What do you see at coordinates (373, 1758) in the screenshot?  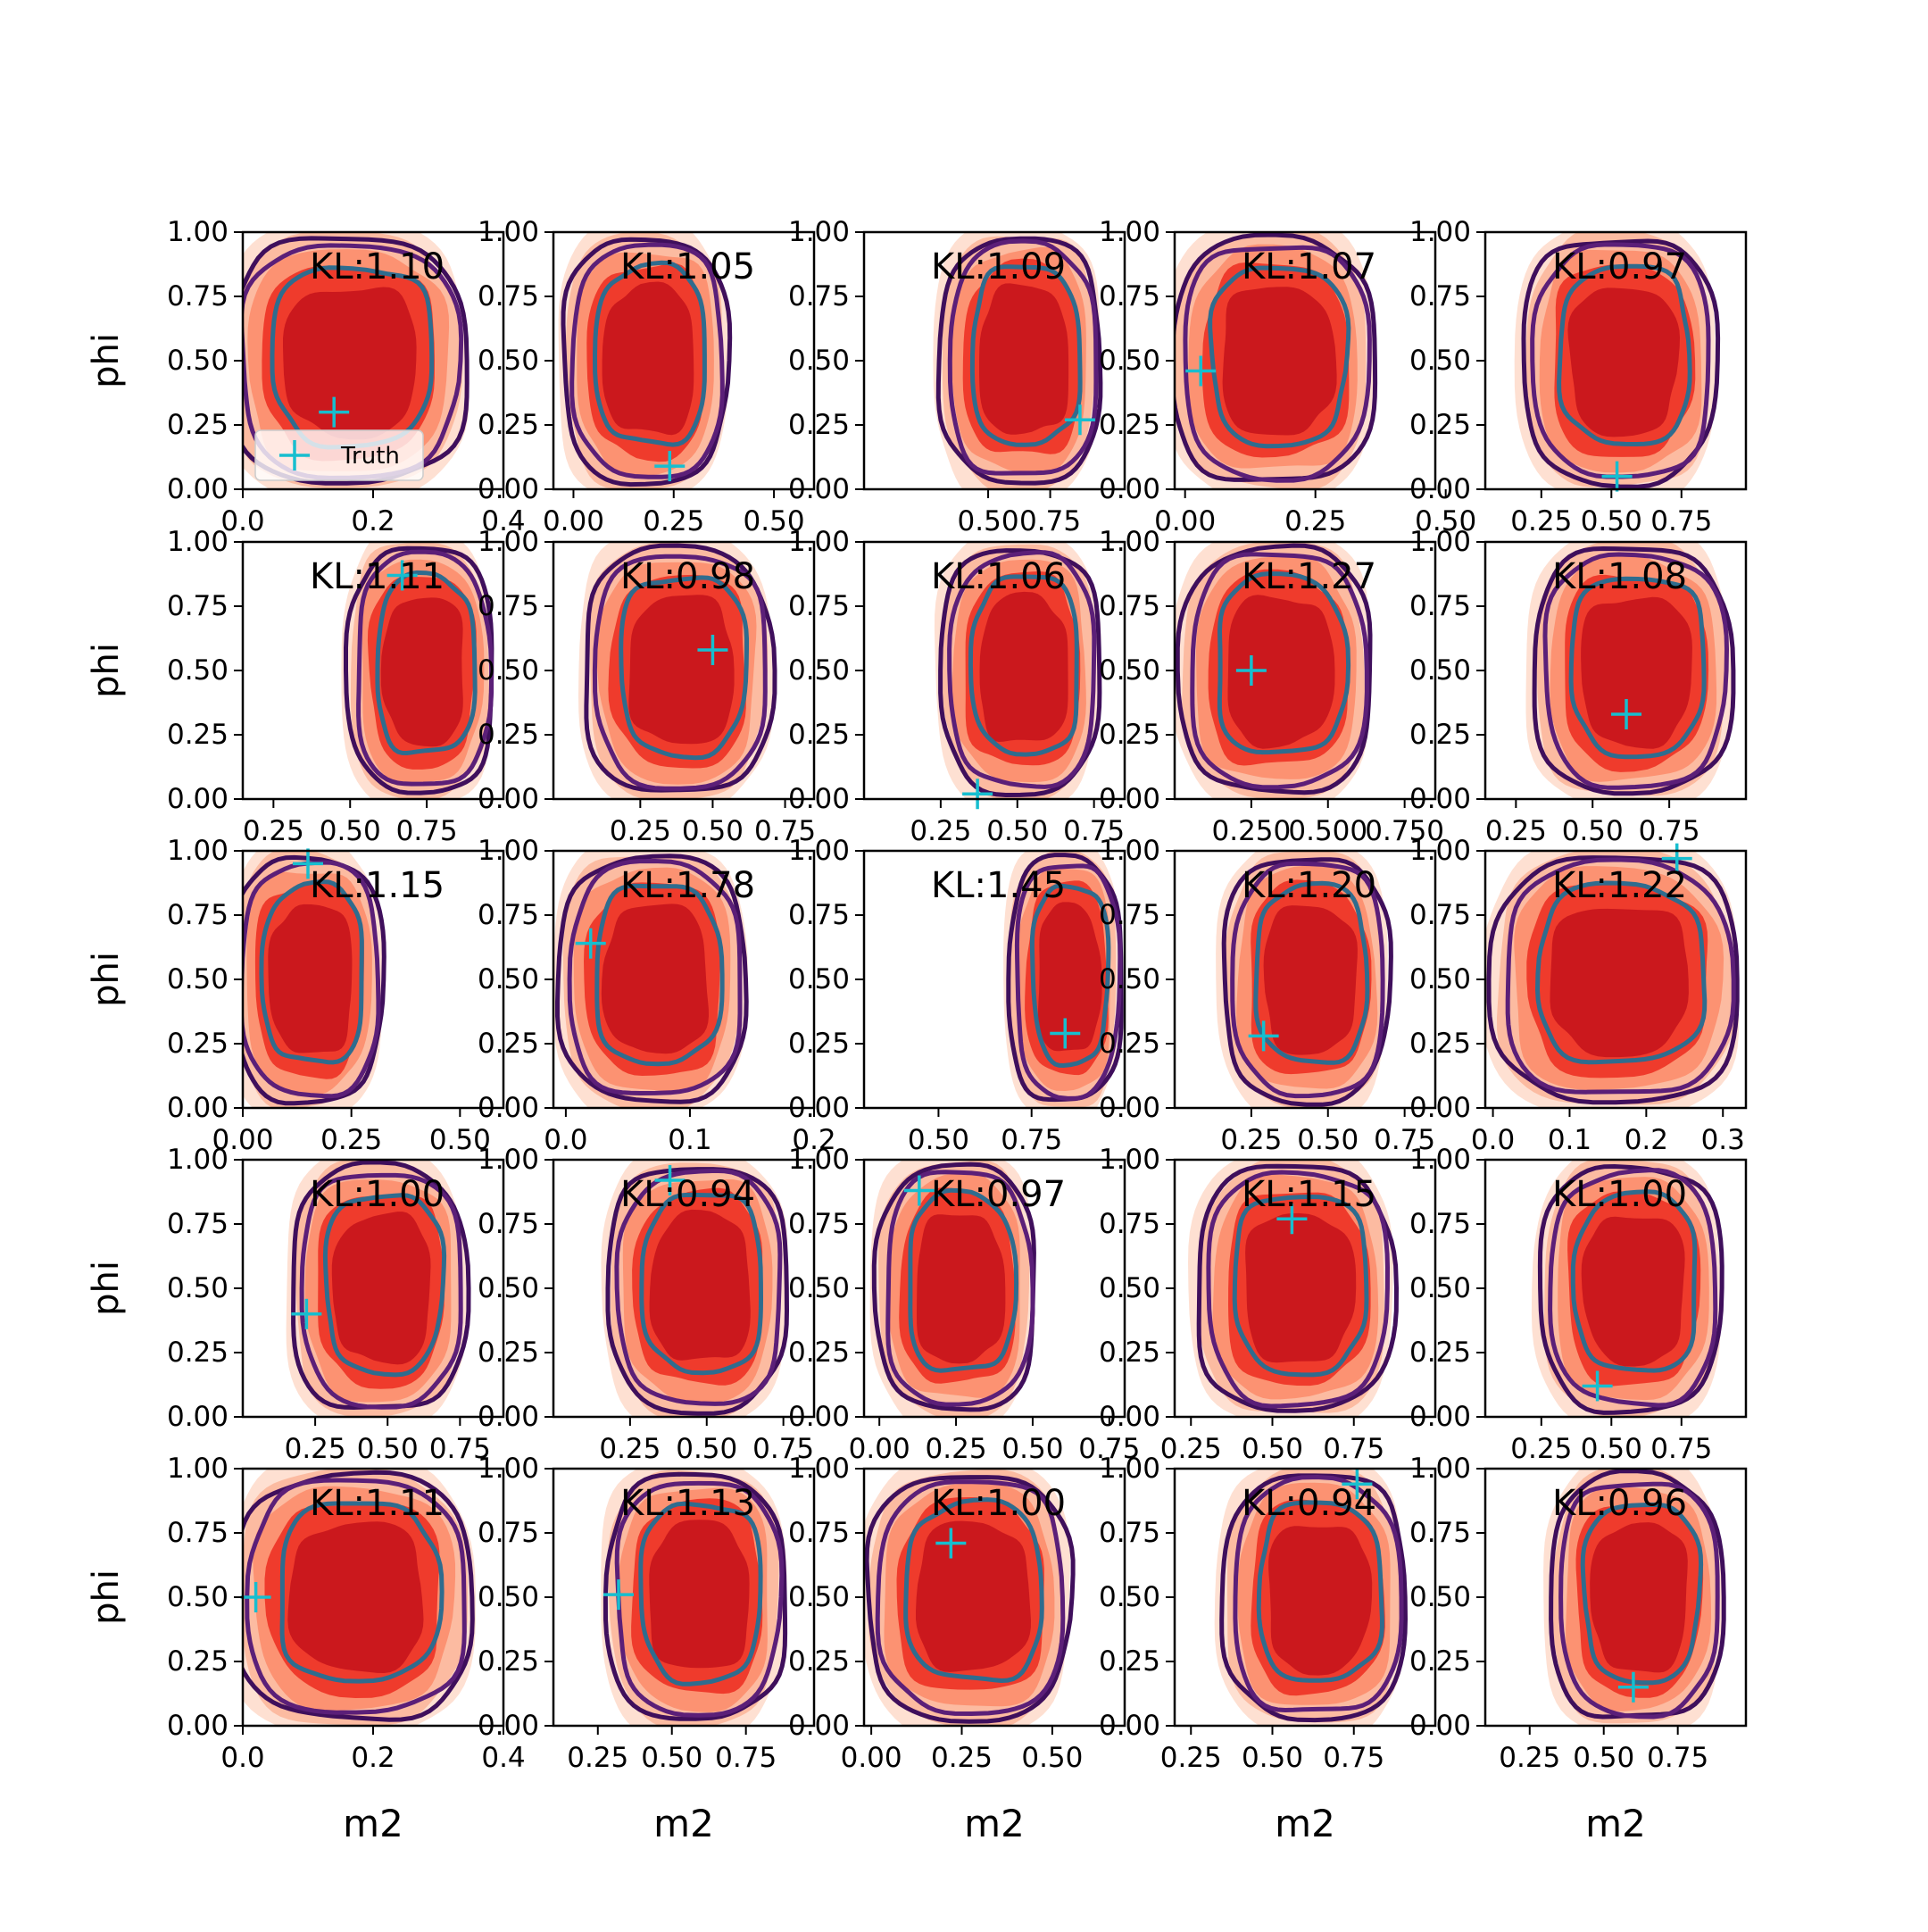 I see `x-tick-label: 0.2` at bounding box center [373, 1758].